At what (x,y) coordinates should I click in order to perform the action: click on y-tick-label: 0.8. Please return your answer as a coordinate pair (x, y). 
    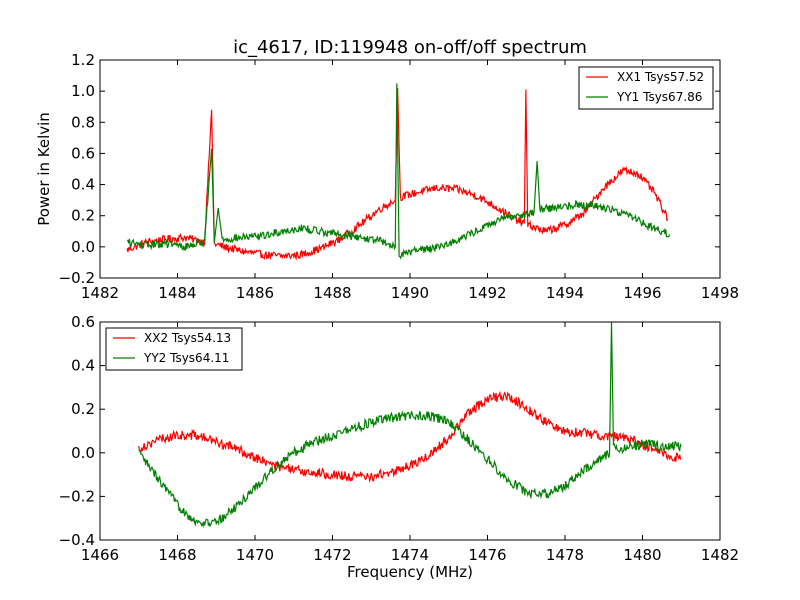
    Looking at the image, I should click on (83, 122).